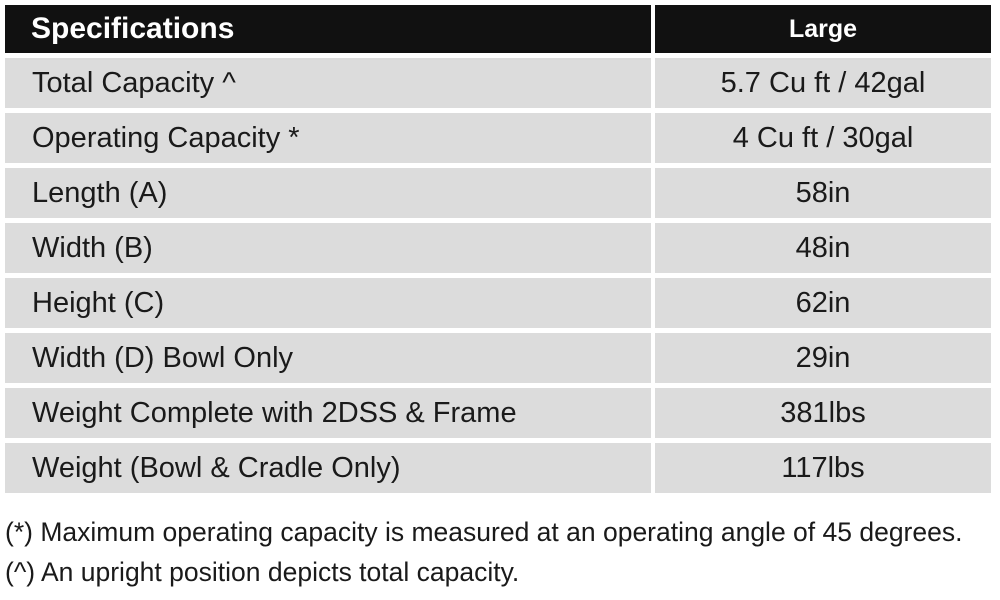 This screenshot has width=1000, height=600. What do you see at coordinates (328, 303) in the screenshot?
I see `row-label-height: Height (C)` at bounding box center [328, 303].